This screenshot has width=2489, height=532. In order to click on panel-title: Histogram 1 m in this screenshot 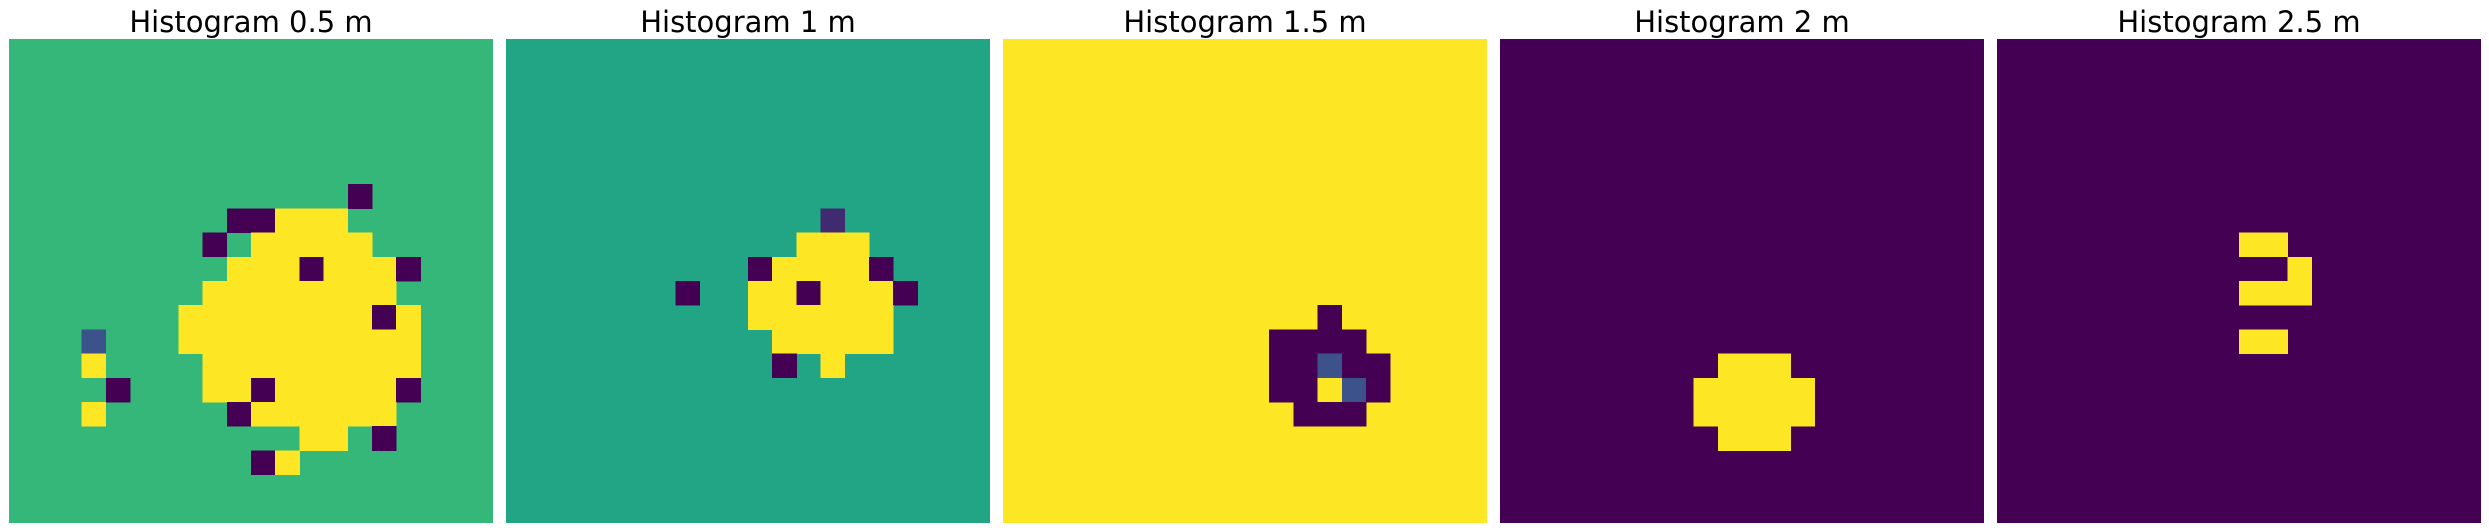, I will do `click(748, 22)`.